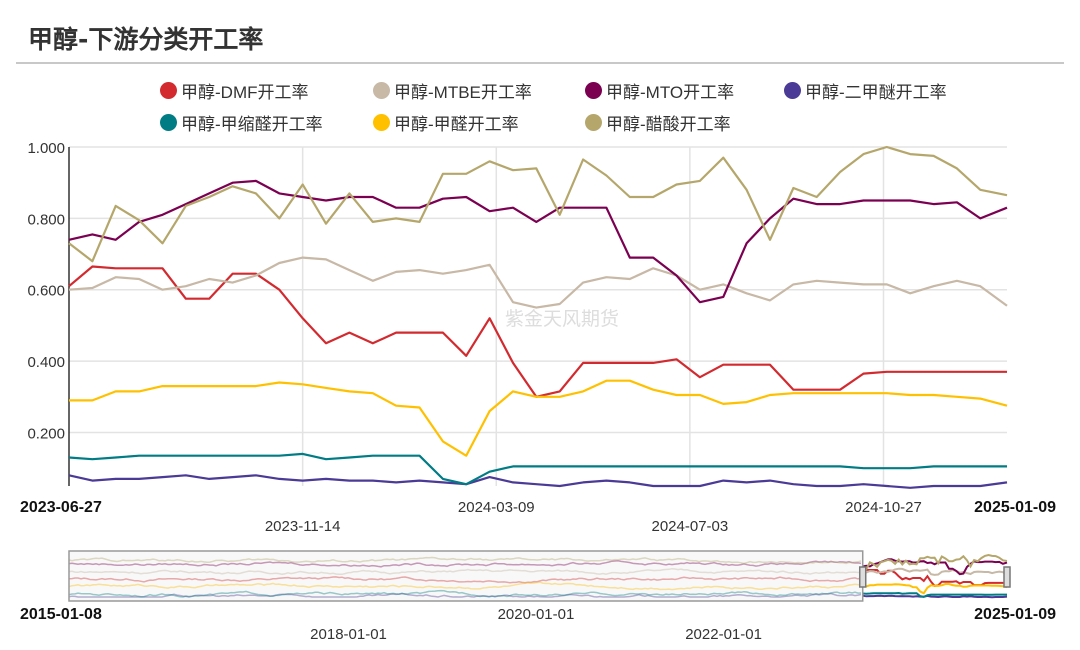  Describe the element at coordinates (1015, 614) in the screenshot. I see `navigator-end-label: 2025-01-09` at that location.